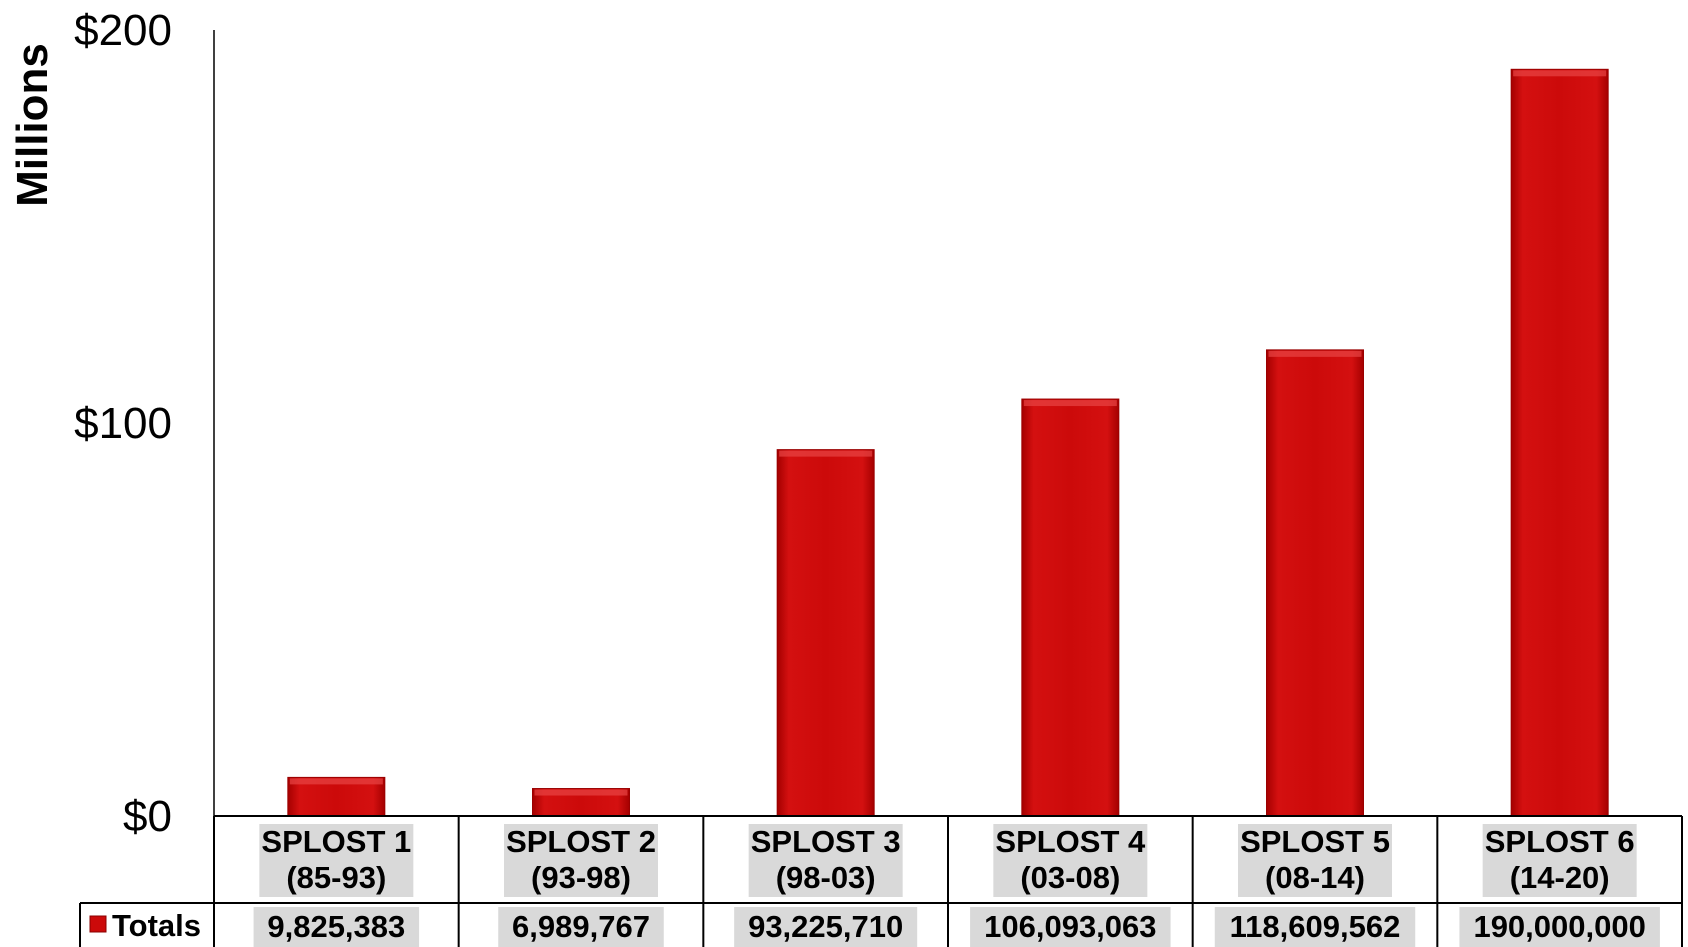  I want to click on category-label-line2: (14-20), so click(1560, 877).